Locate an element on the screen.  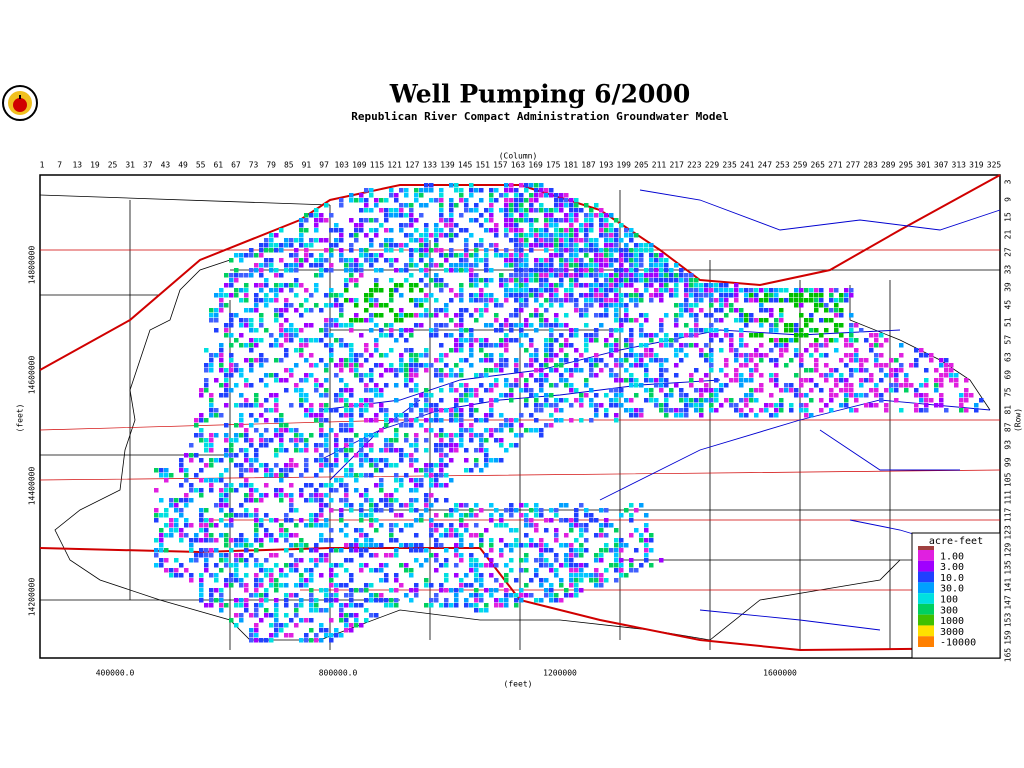
column-tick-label: 73 is located at coordinates (254, 165).